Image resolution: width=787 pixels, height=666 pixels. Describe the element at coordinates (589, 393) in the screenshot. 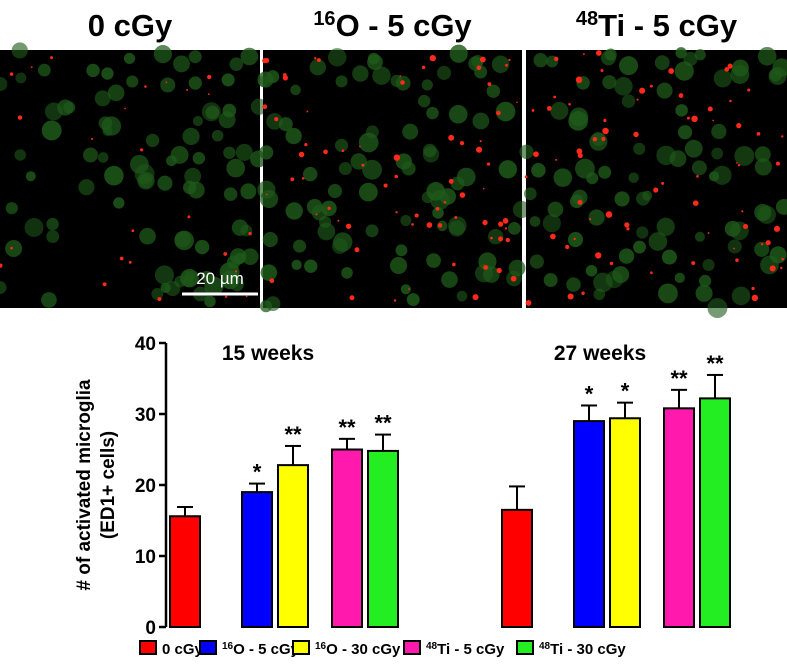

I see `significance-label: *` at that location.